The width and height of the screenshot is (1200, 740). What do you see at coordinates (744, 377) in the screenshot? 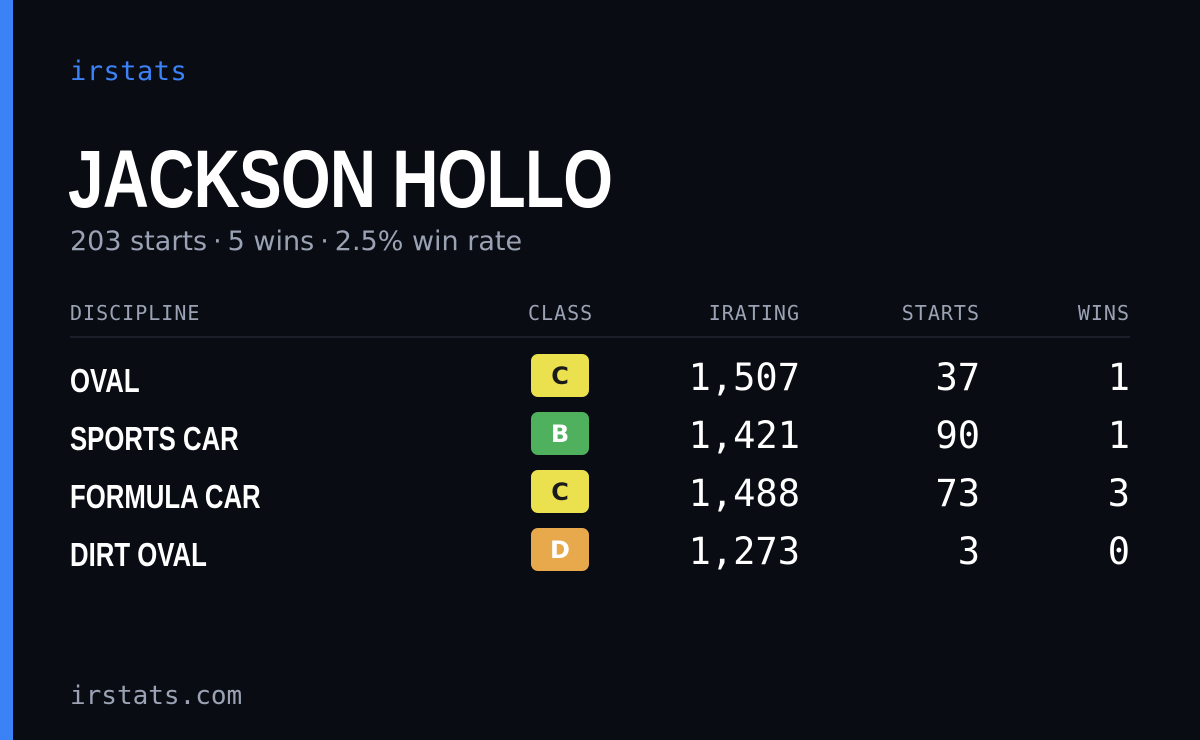
I see `row-irating: 1,507` at bounding box center [744, 377].